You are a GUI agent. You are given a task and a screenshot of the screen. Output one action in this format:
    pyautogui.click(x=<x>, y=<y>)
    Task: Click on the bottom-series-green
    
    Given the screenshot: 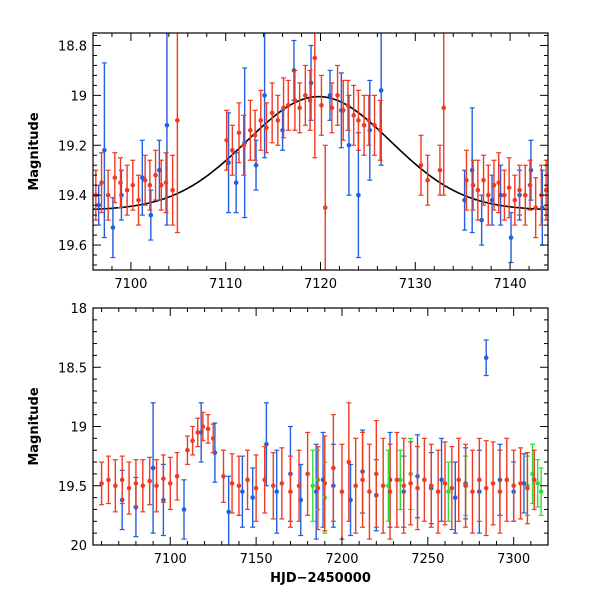 What is the action you would take?
    pyautogui.click(x=427, y=485)
    